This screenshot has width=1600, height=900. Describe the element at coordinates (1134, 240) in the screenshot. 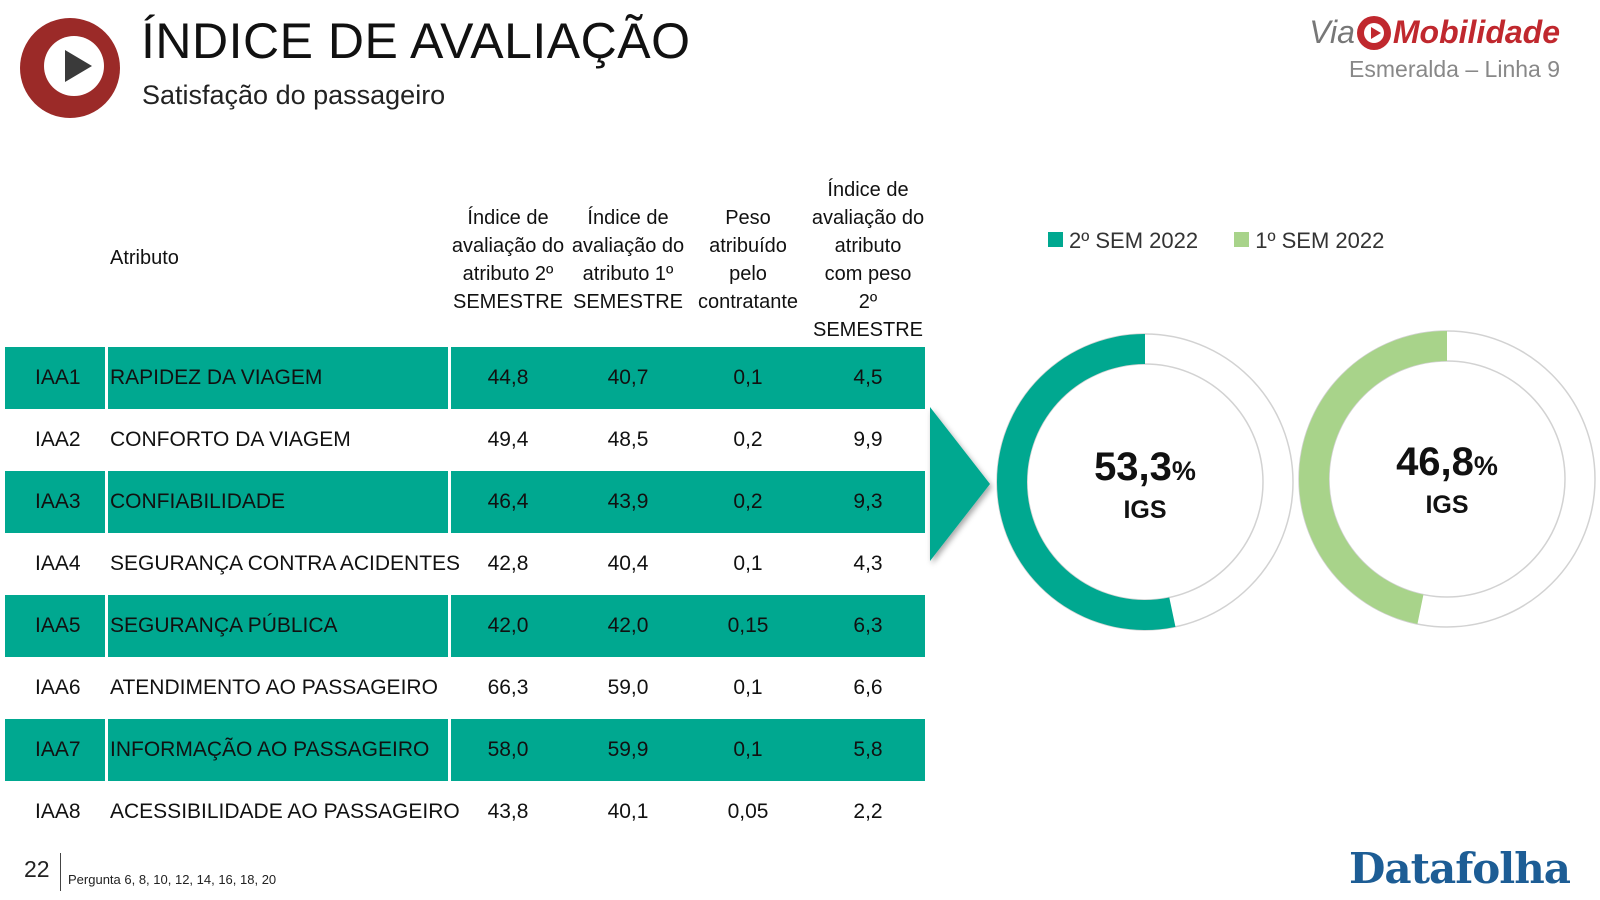

I see `legend-label-2sem: 2º SEM 2022` at that location.